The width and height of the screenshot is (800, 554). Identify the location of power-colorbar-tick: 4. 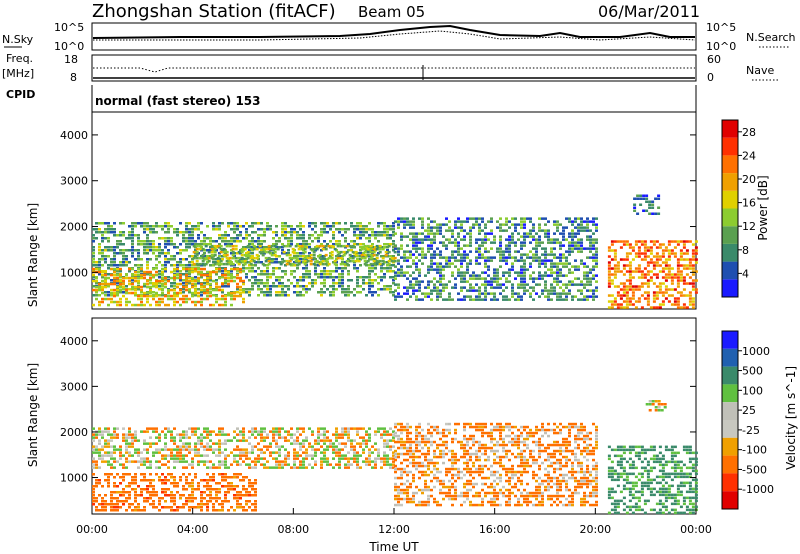
(745, 273).